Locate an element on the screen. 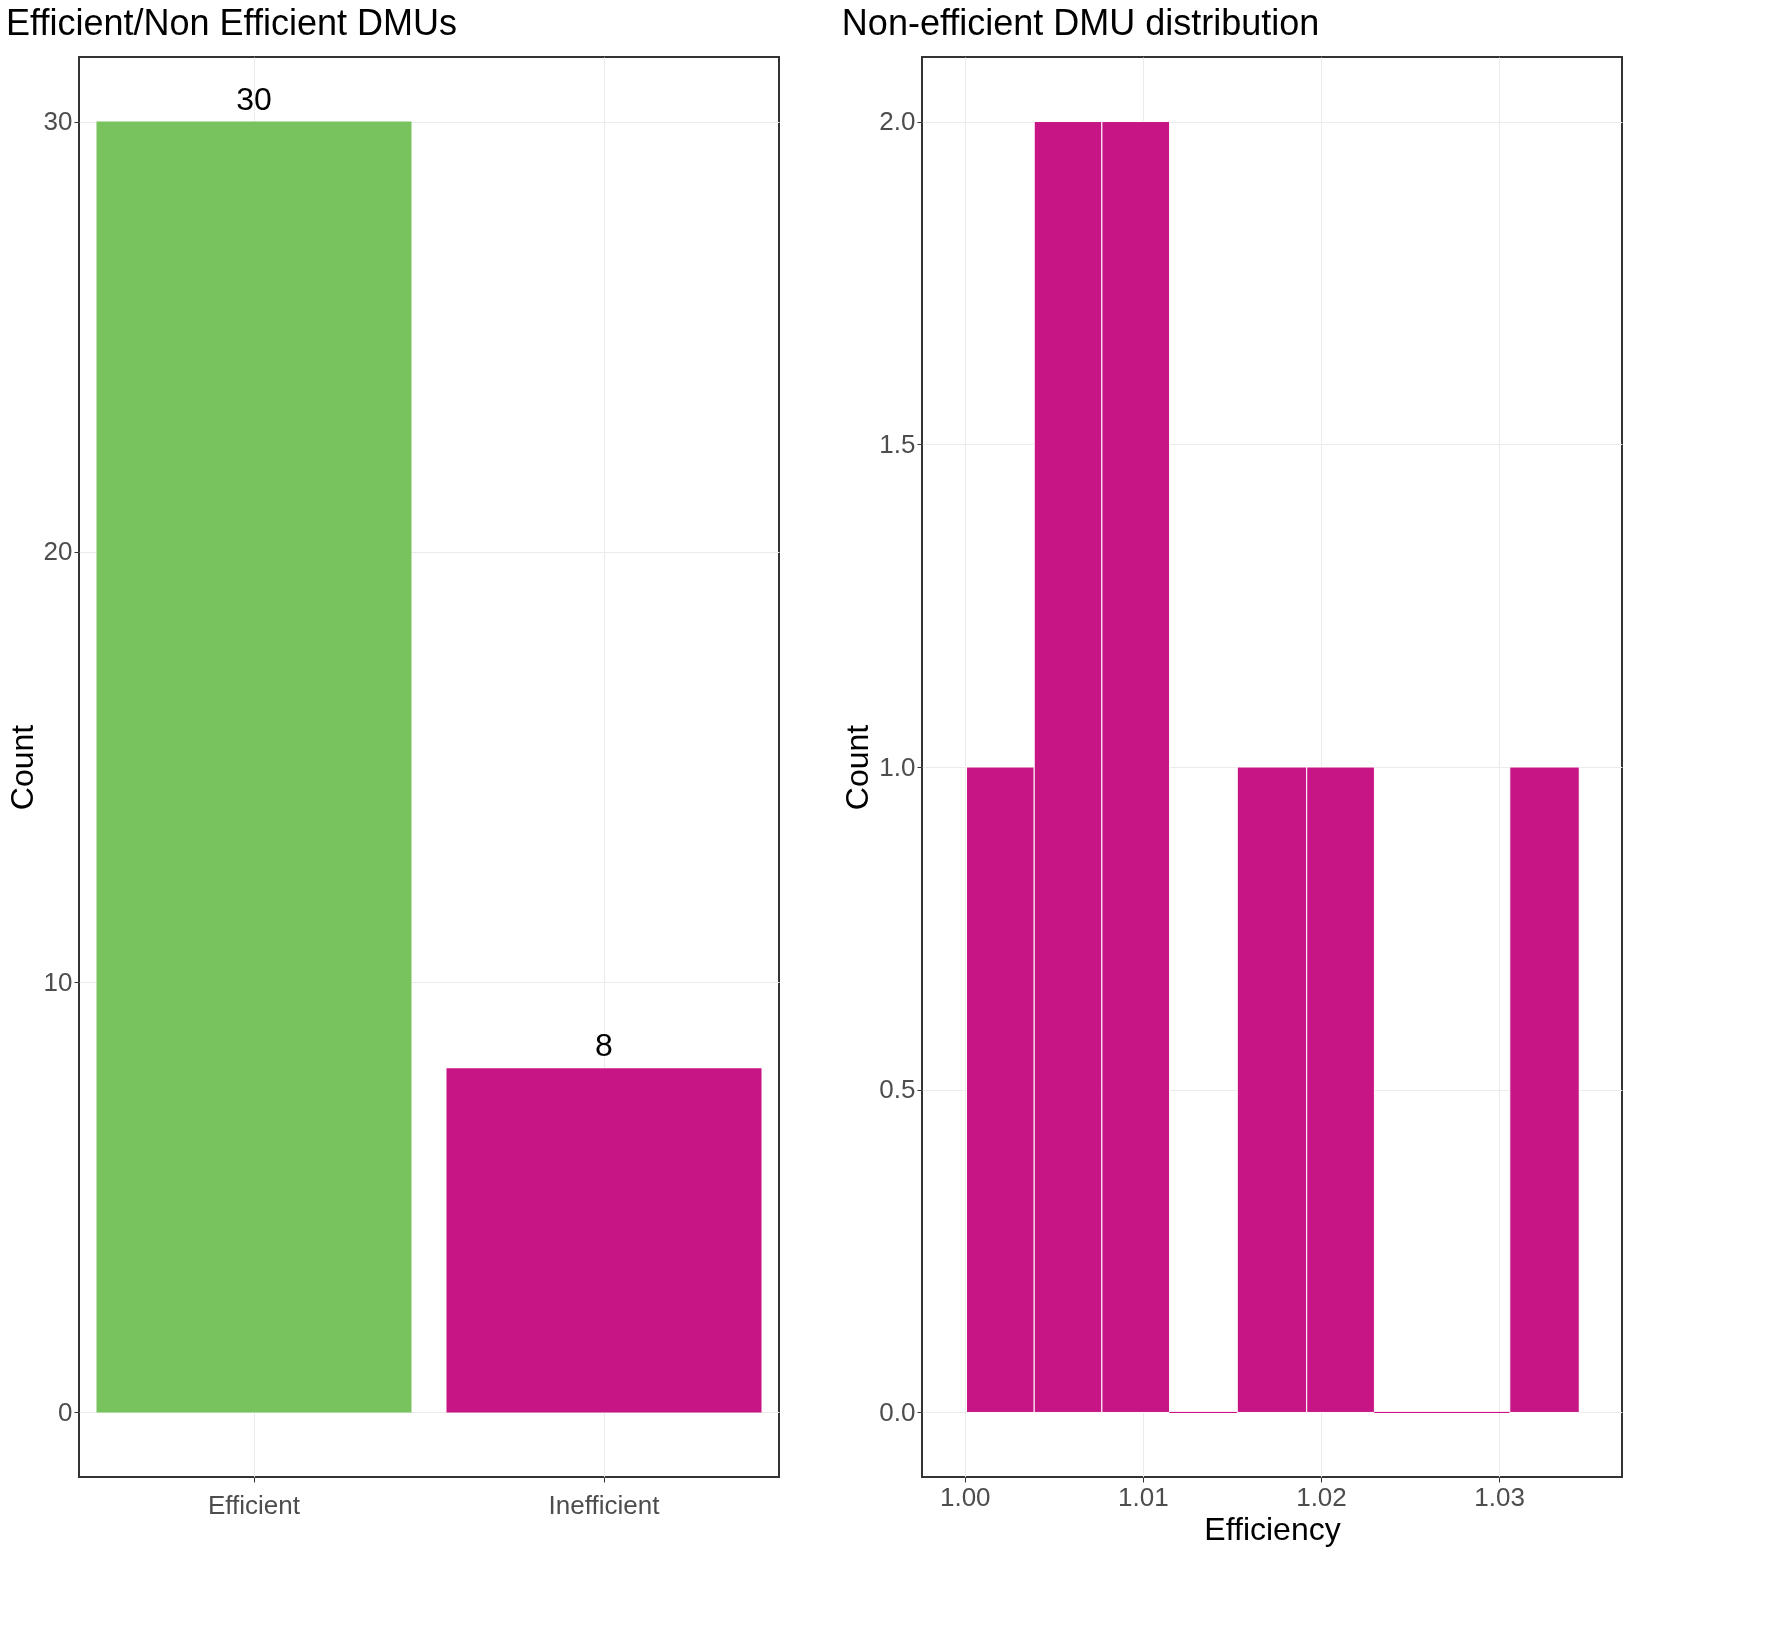 The image size is (1787, 1627). y-tick-label: 30 is located at coordinates (58, 121).